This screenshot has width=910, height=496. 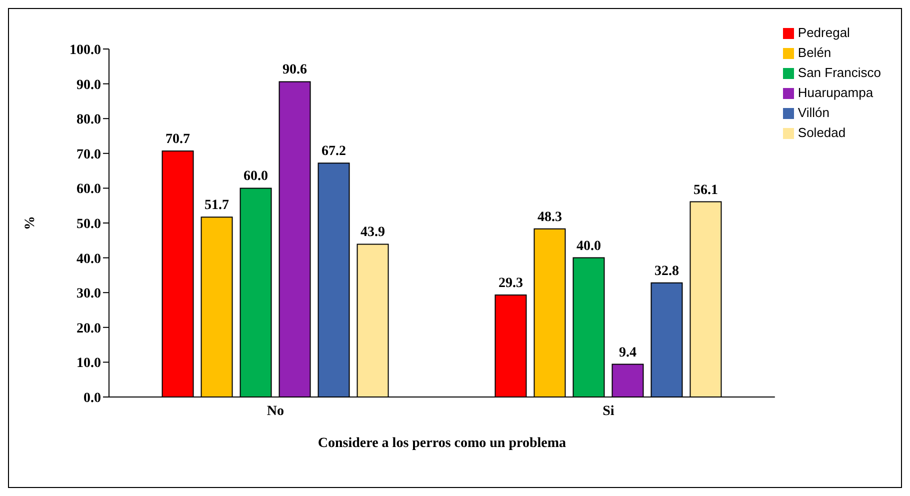 What do you see at coordinates (824, 32) in the screenshot?
I see `legend-label: Pedregal` at bounding box center [824, 32].